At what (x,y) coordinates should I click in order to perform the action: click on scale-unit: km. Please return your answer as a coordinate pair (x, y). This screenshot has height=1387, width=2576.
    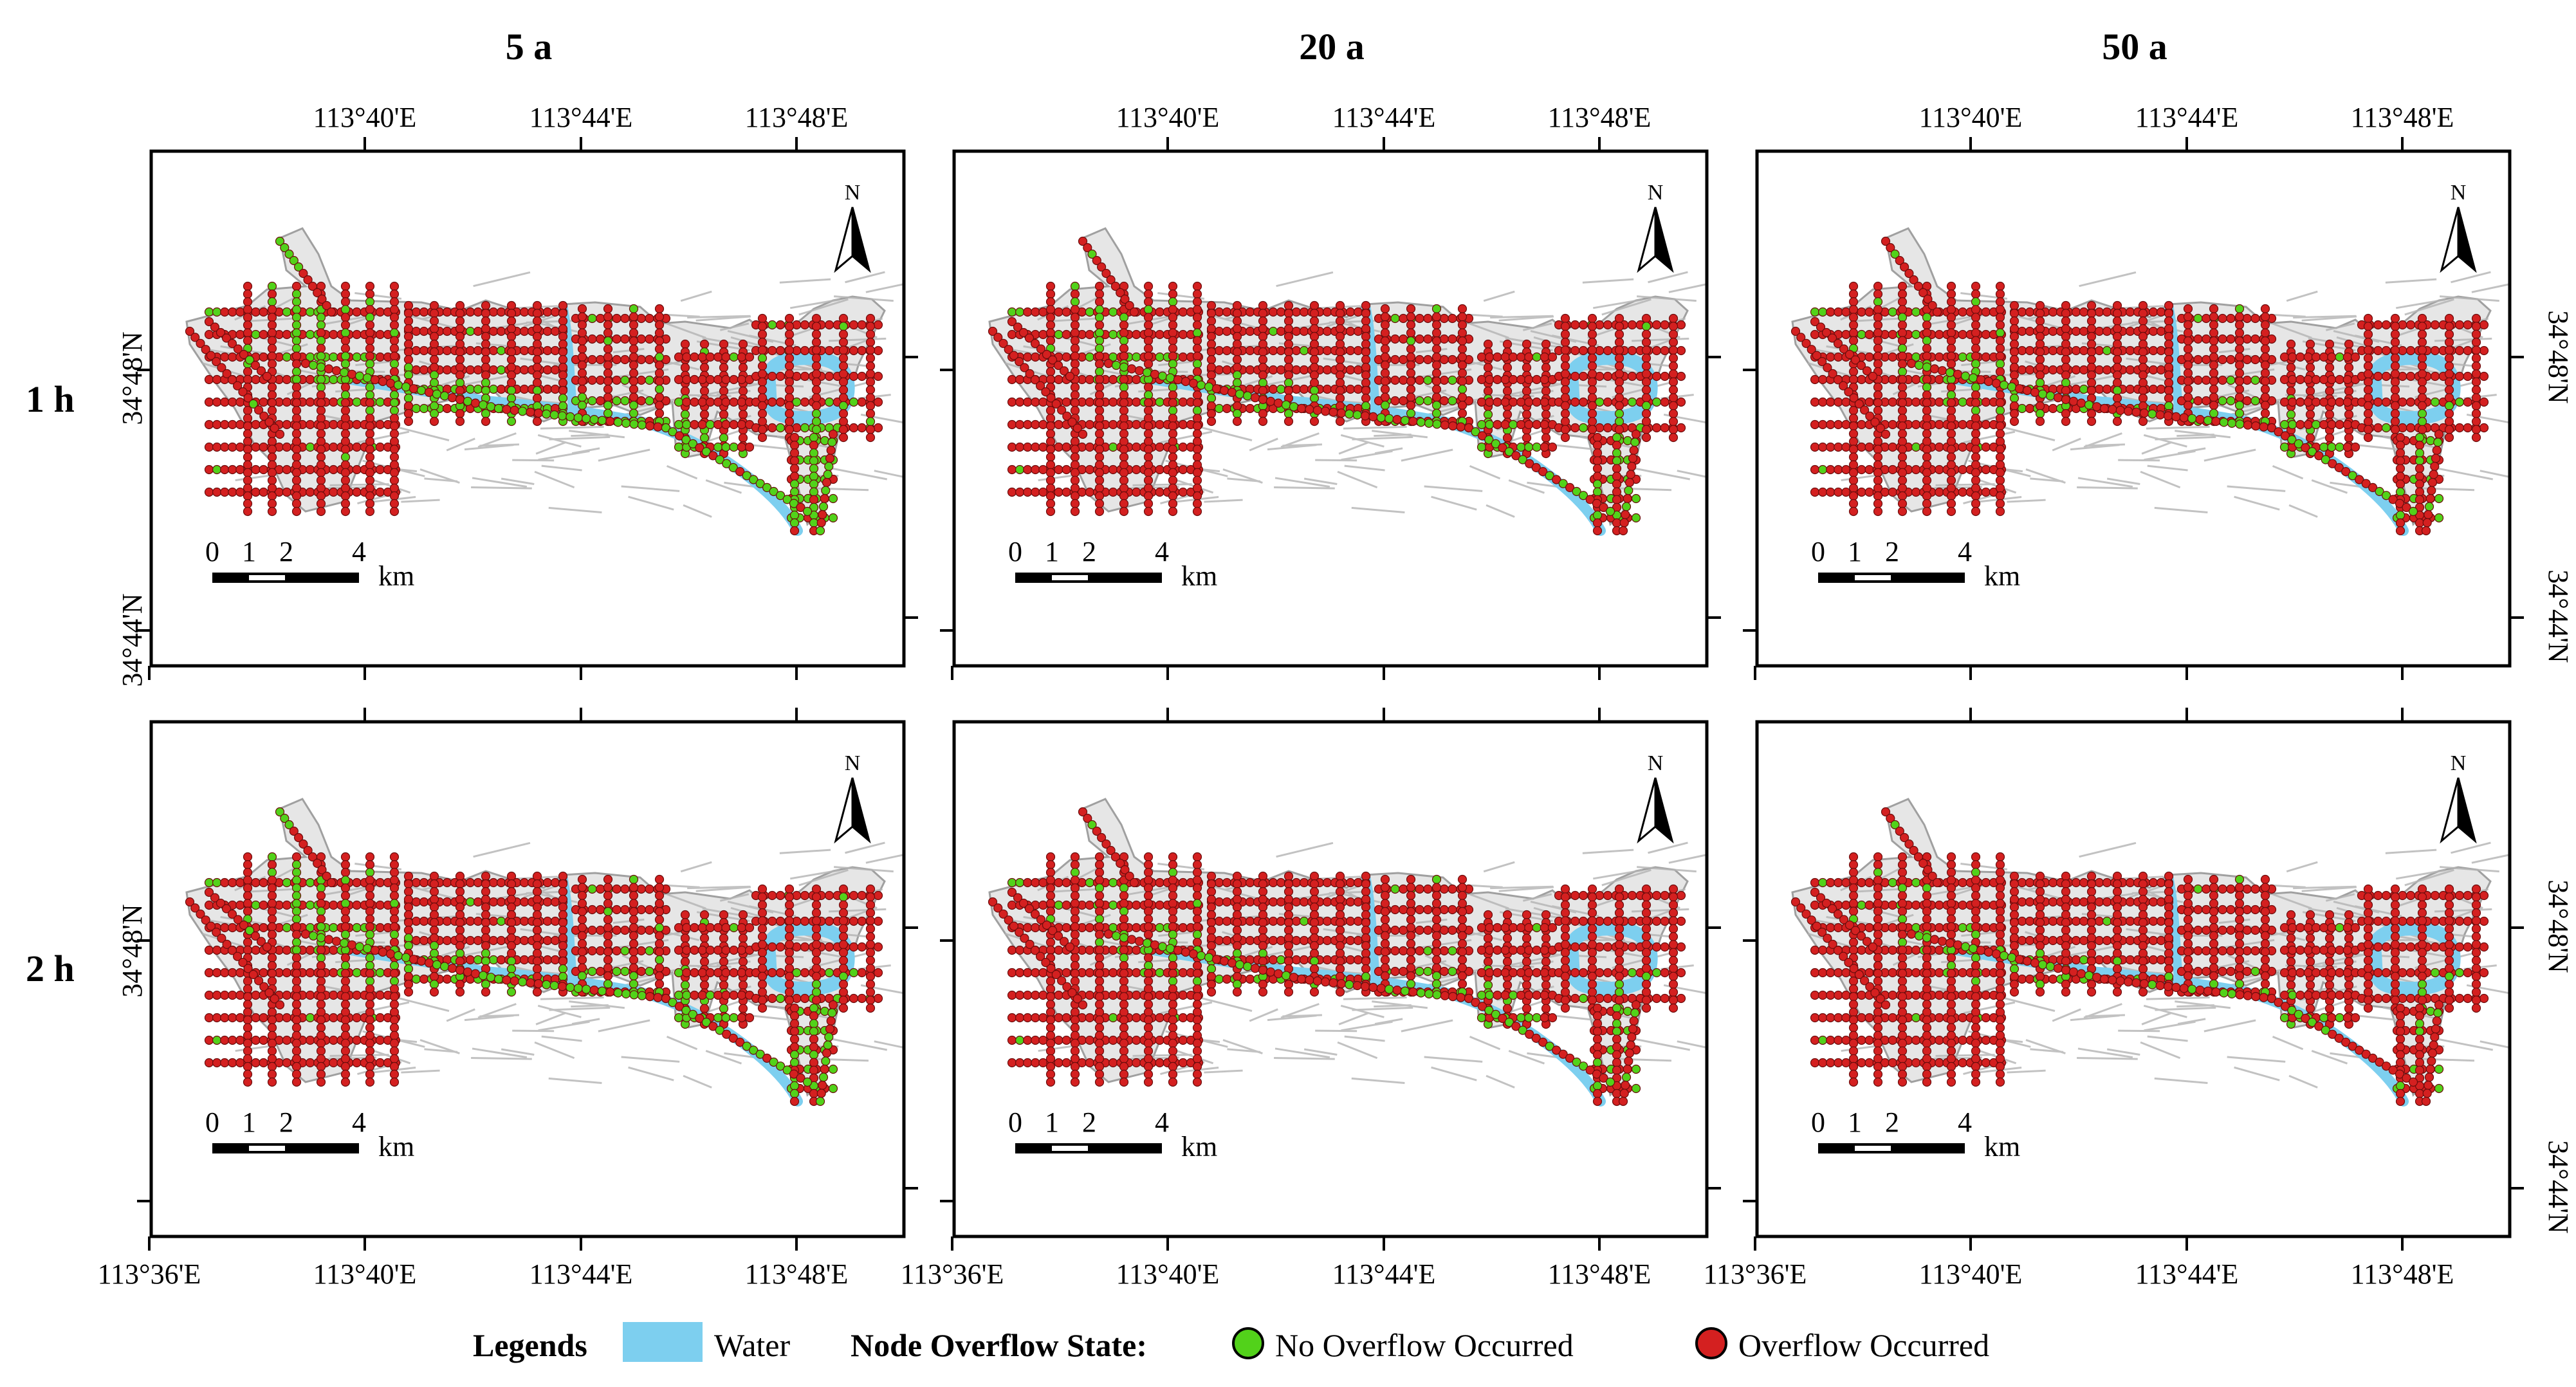
    Looking at the image, I should click on (2002, 576).